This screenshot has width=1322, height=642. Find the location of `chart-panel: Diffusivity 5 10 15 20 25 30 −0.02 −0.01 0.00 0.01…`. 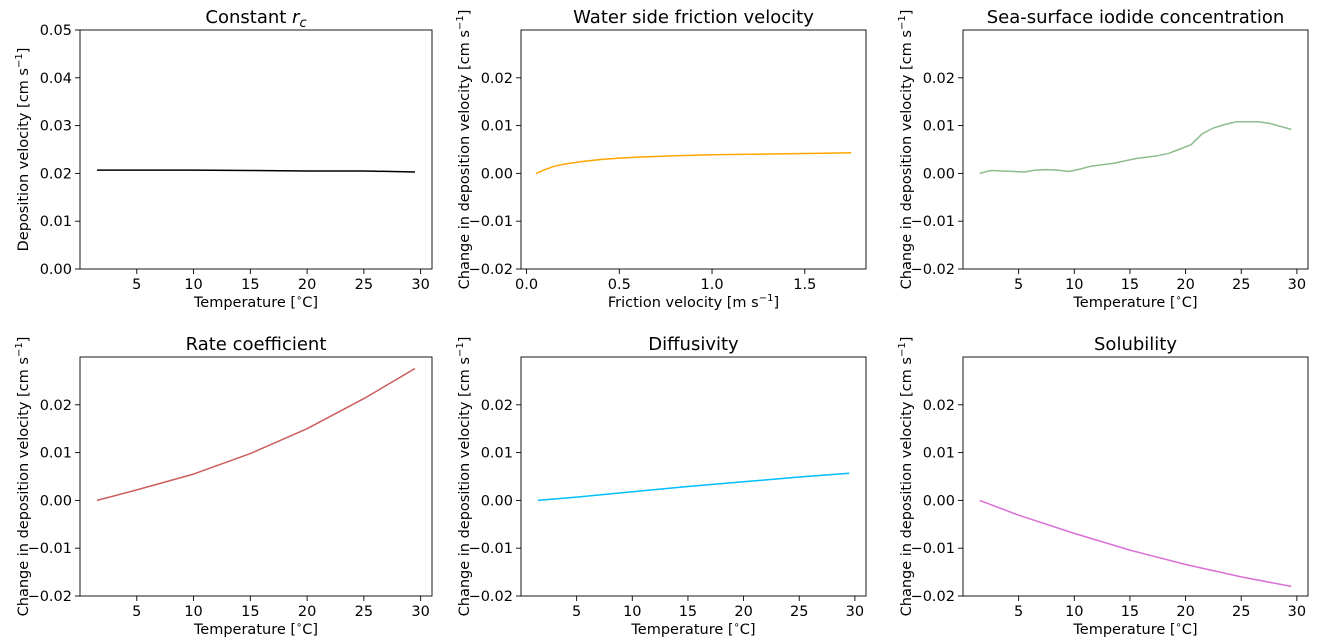

chart-panel: Diffusivity 5 10 15 20 25 30 −0.02 −0.01 0.00 0.01… is located at coordinates (661, 486).